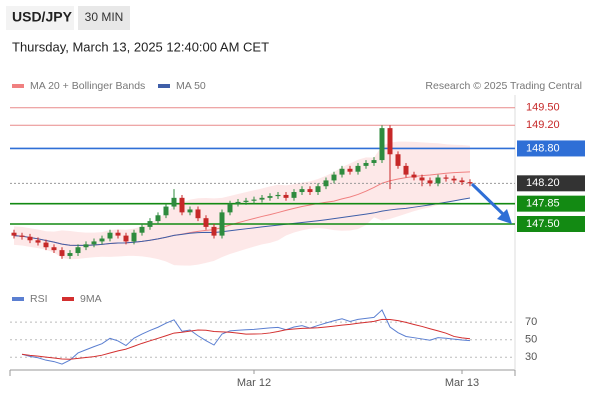 This screenshot has width=590, height=400. I want to click on ma50-line, so click(242, 221).